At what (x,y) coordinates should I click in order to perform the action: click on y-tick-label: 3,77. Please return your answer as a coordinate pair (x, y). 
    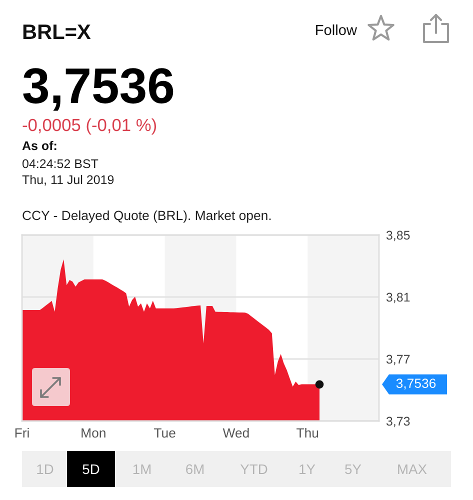
    Looking at the image, I should click on (398, 360).